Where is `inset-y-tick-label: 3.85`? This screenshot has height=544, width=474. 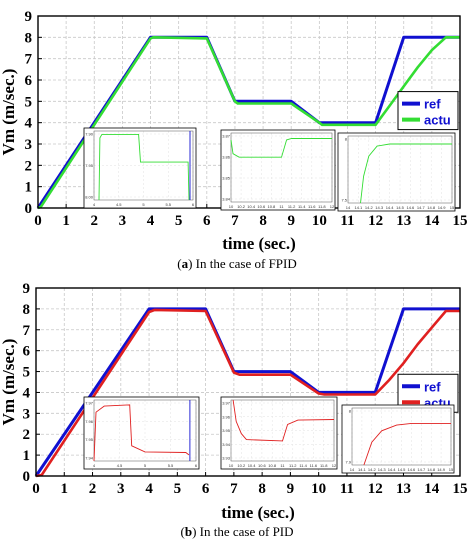 inset-y-tick-label: 3.85 is located at coordinates (226, 178).